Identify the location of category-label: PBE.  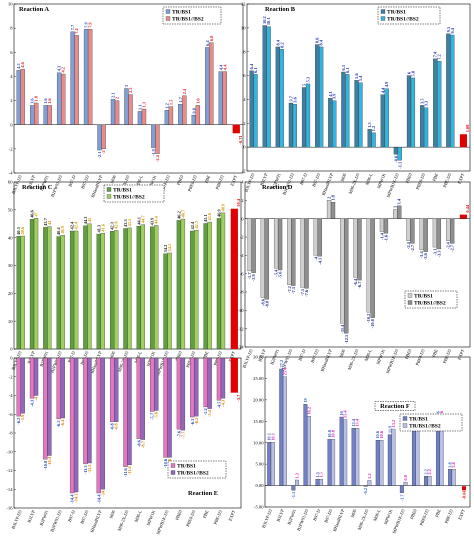
(435, 353).